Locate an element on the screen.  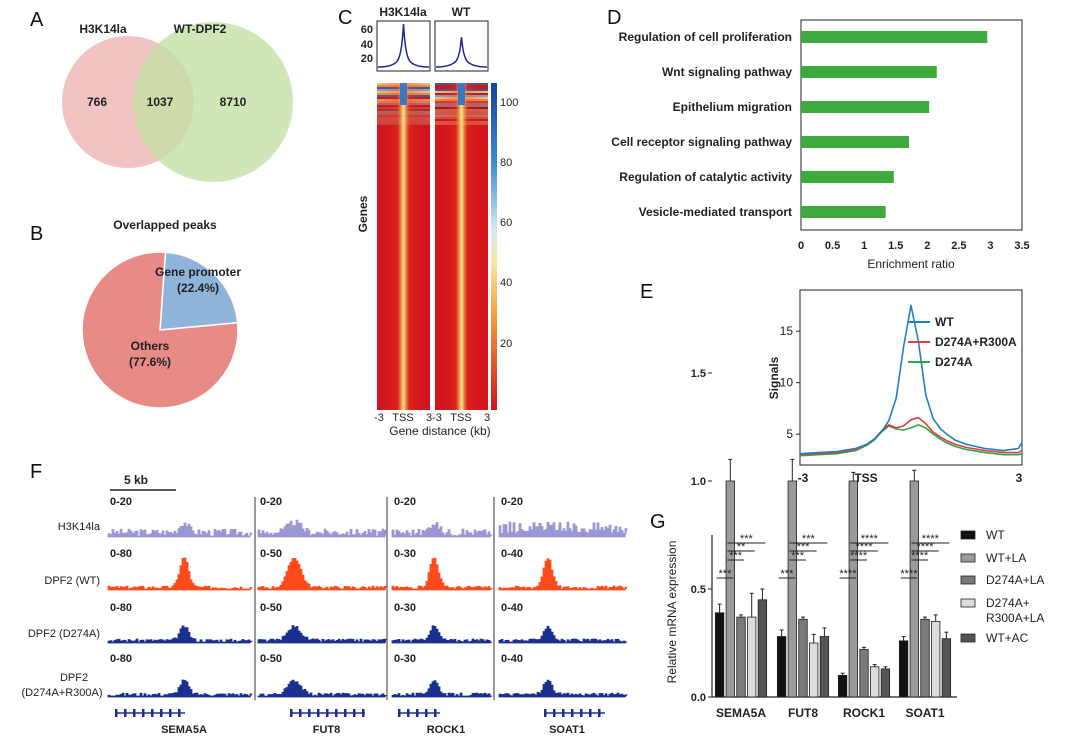
panel-label-d: D is located at coordinates (614, 18).